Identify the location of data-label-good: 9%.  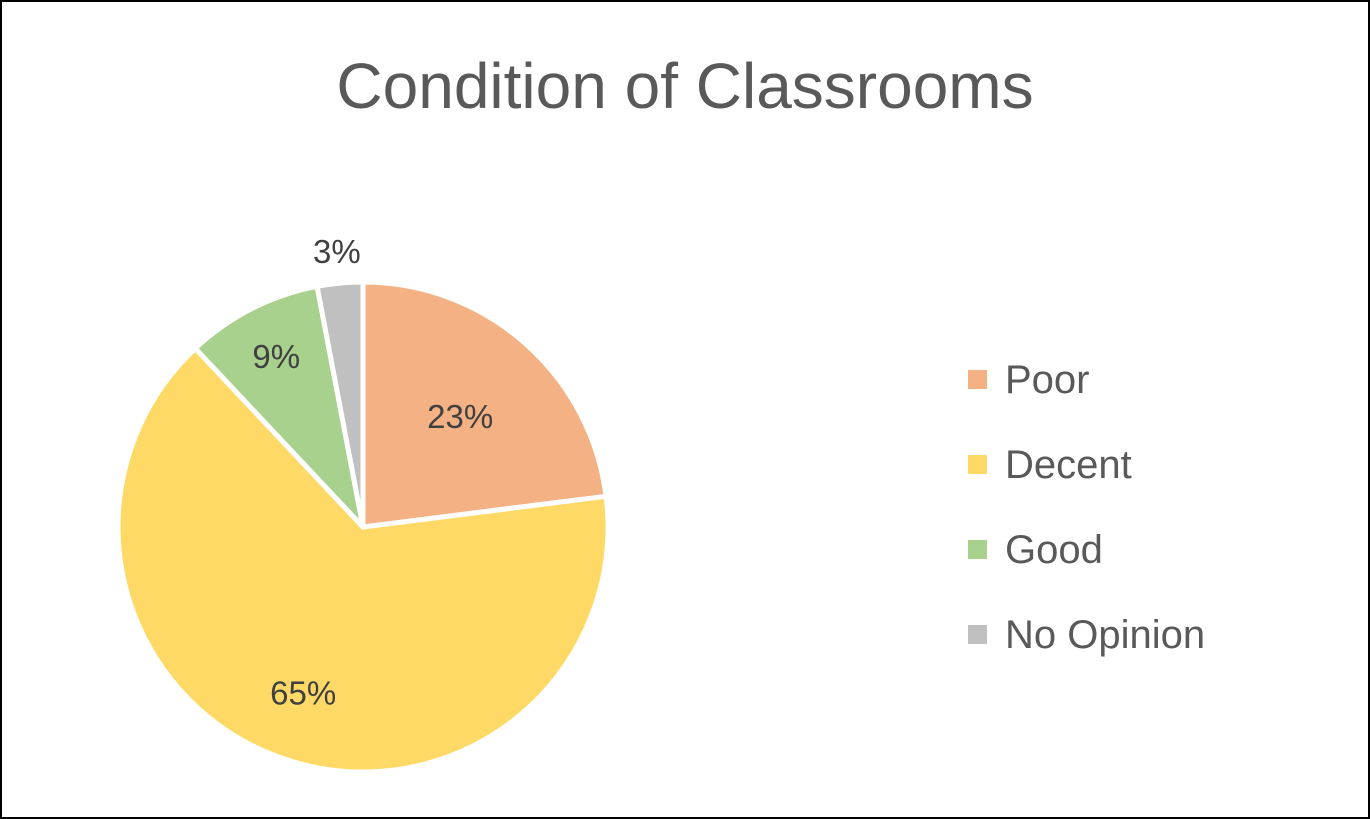
(276, 356).